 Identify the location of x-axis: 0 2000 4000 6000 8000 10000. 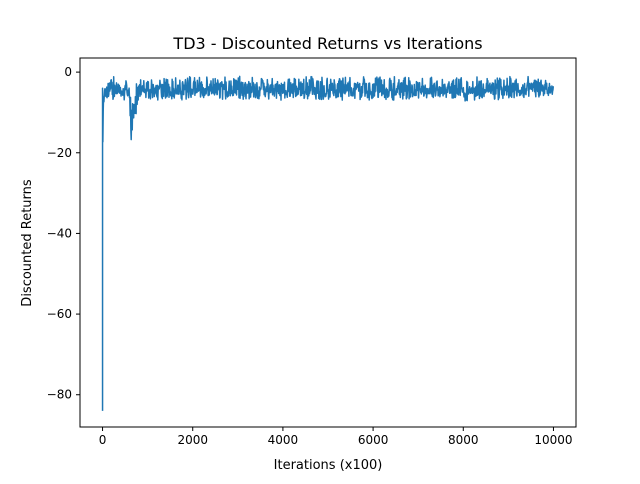
(336, 437).